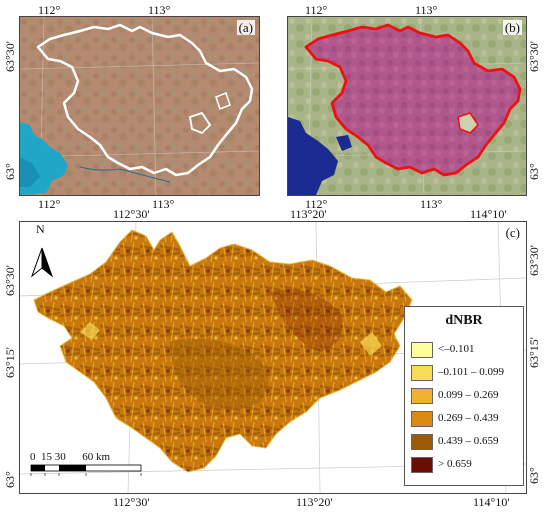 This screenshot has height=515, width=550. I want to click on legend-label: 0.439 – 0.659, so click(468, 441).